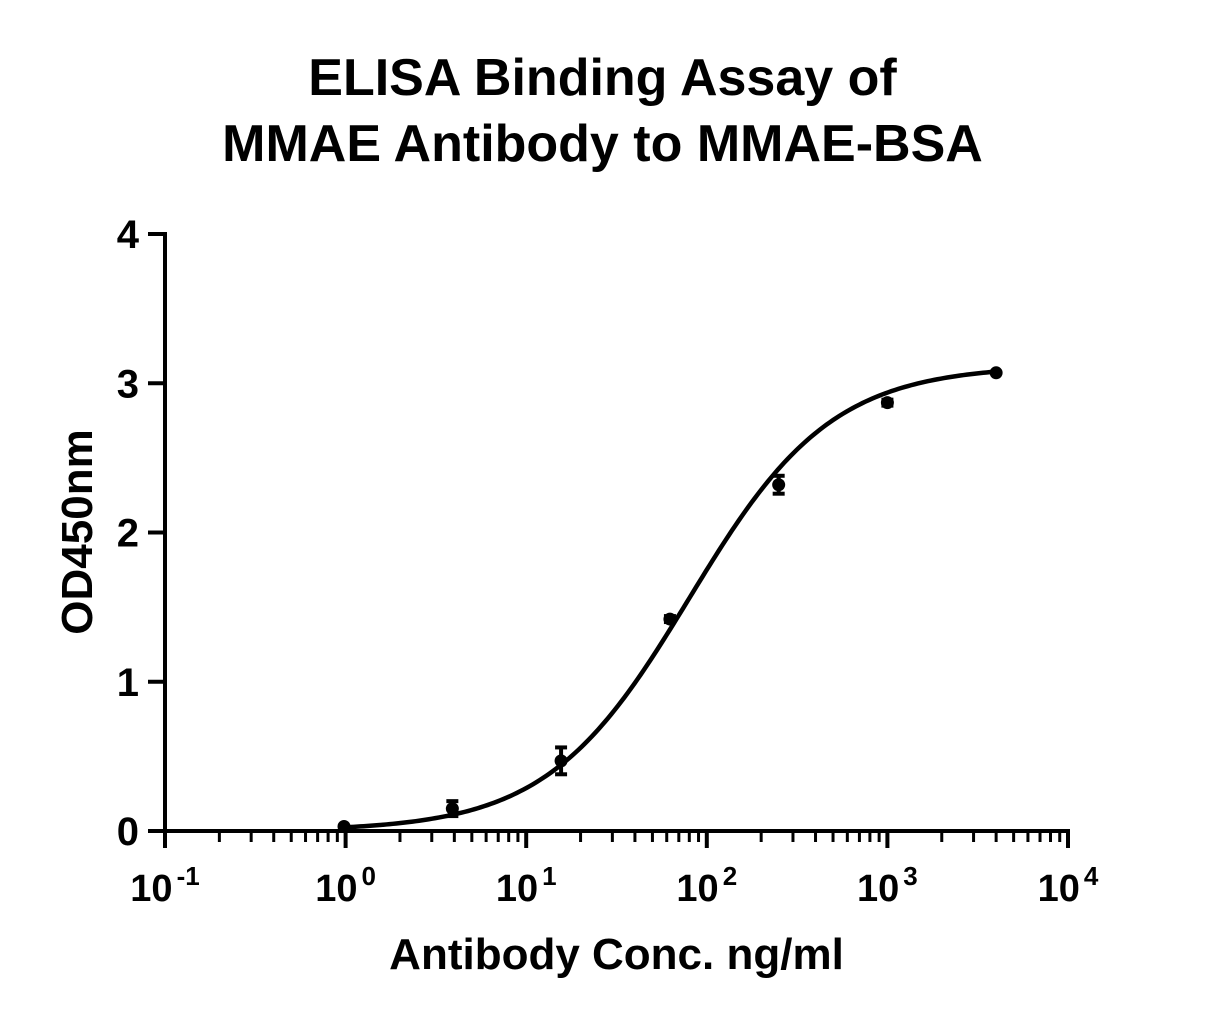 This screenshot has width=1205, height=1026. I want to click on x-tick-label-0: 10 0, so click(345, 885).